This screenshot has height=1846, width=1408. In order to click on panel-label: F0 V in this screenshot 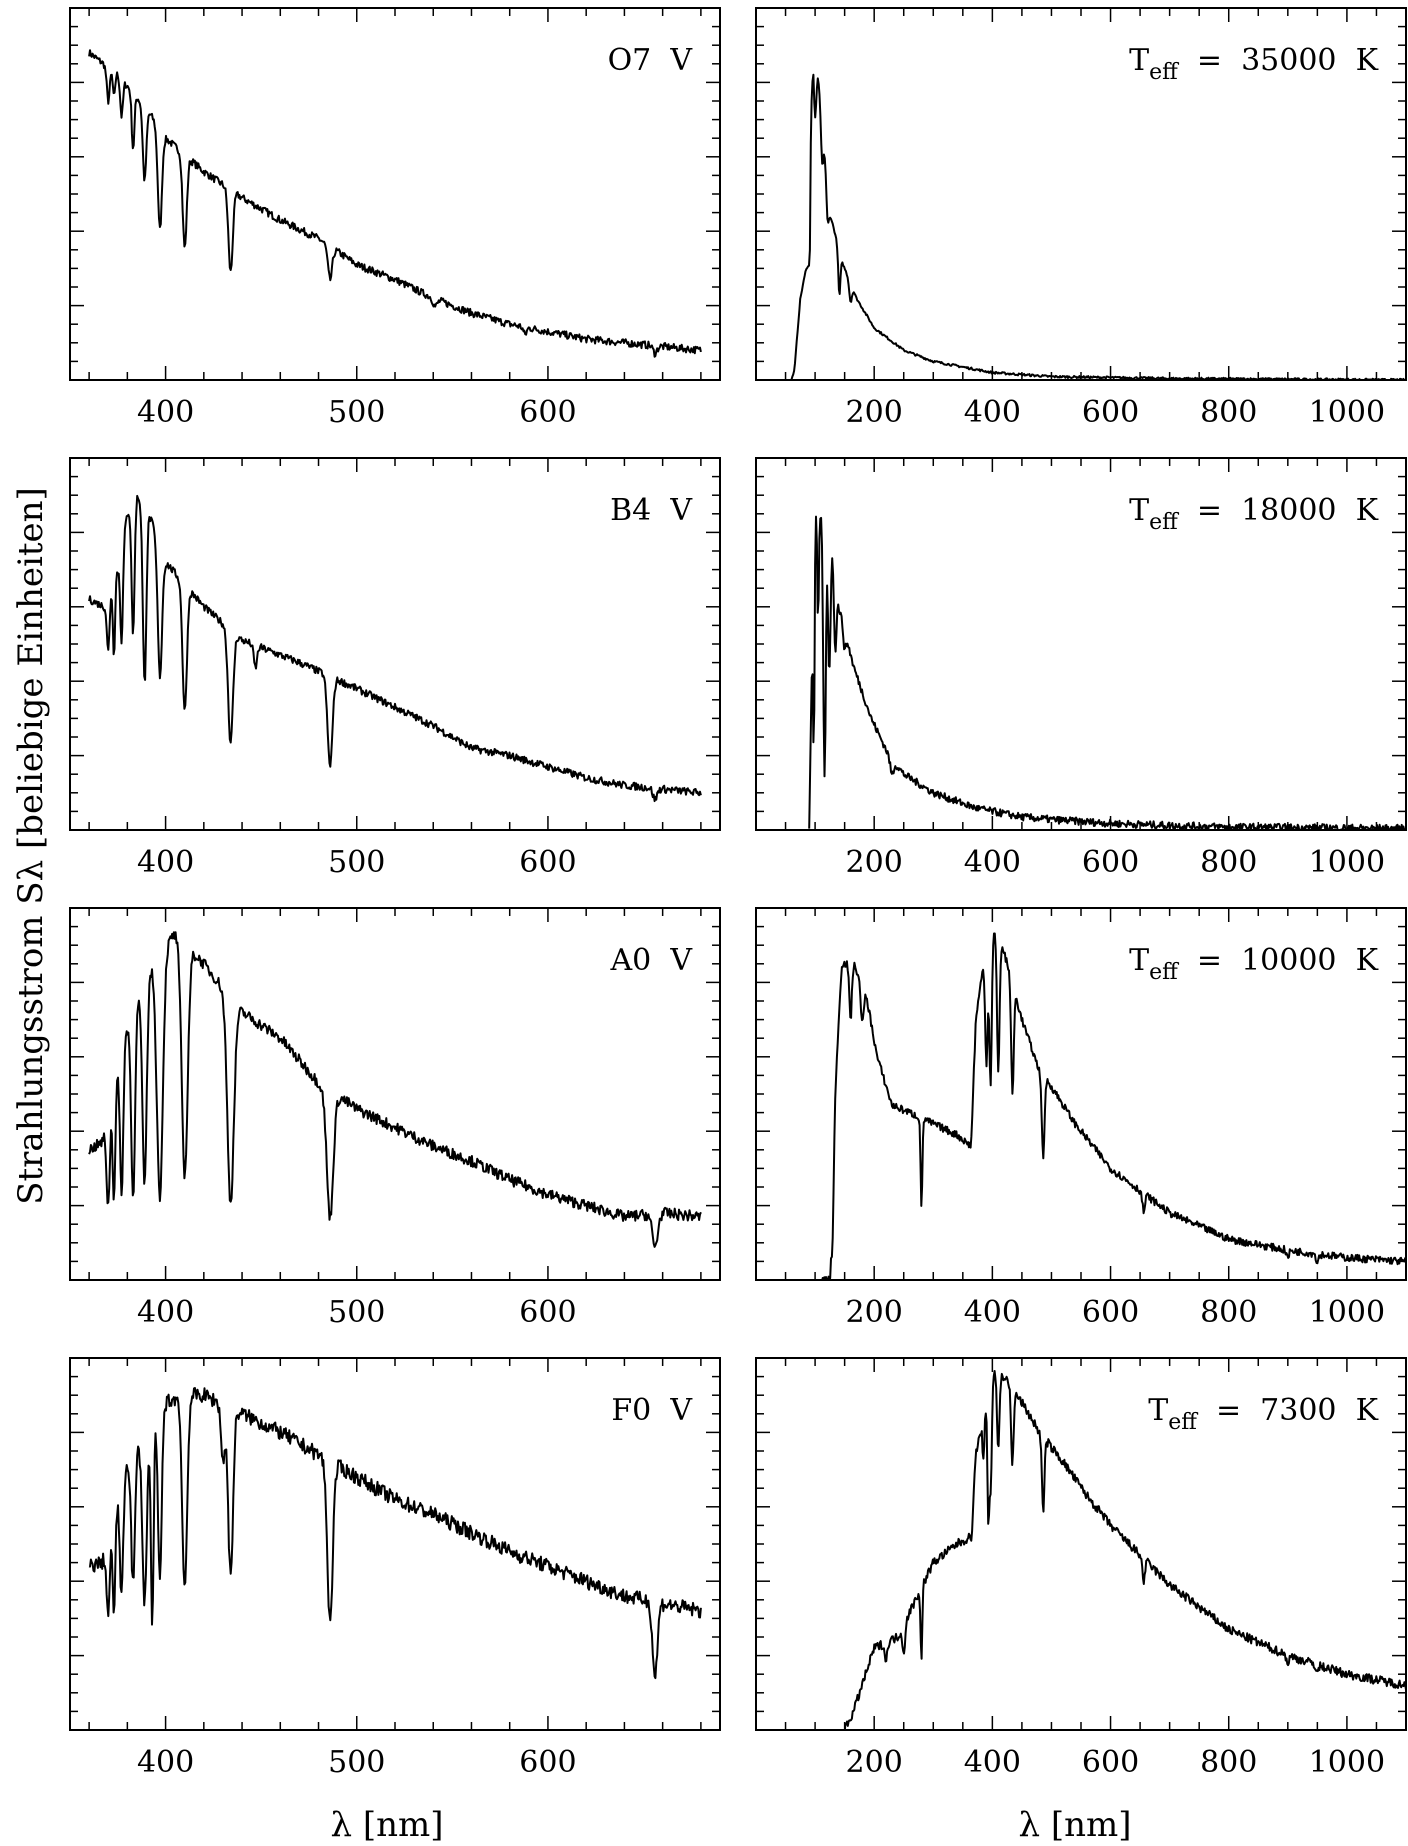, I will do `click(652, 1410)`.